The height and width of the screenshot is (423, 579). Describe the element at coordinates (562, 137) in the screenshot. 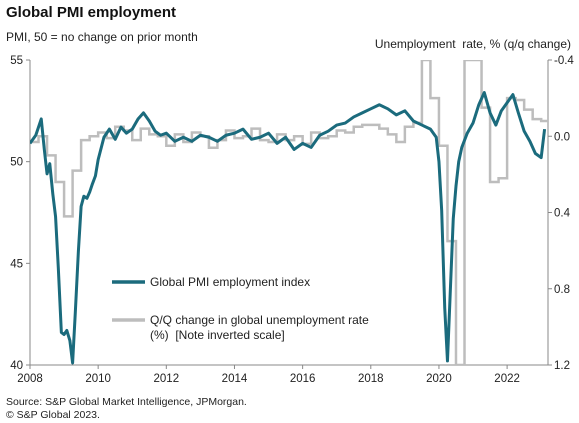

I see `right-tick-label: 0.0` at that location.